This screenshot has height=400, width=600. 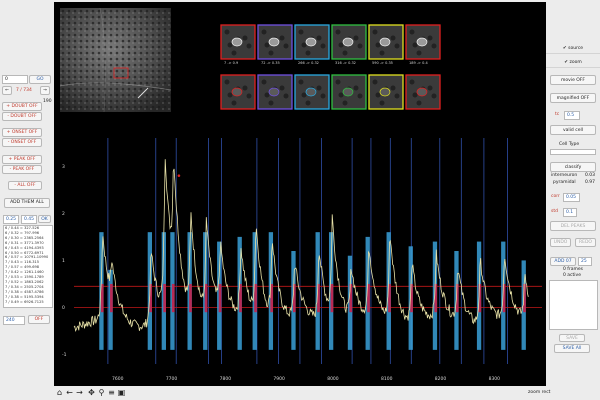 What do you see at coordinates (333, 379) in the screenshot?
I see `x-tick-label: 8000` at bounding box center [333, 379].